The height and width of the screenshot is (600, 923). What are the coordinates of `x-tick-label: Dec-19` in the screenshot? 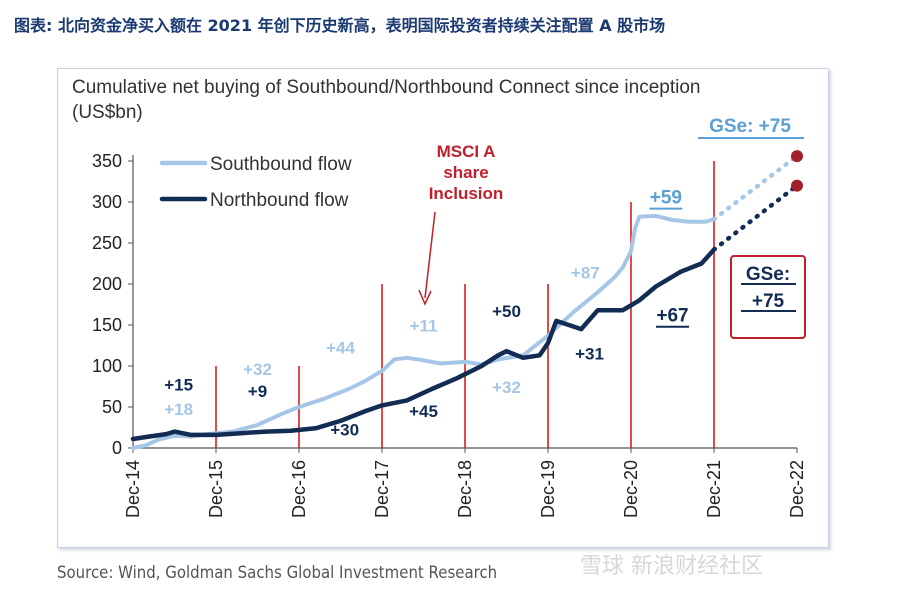 It's located at (548, 489).